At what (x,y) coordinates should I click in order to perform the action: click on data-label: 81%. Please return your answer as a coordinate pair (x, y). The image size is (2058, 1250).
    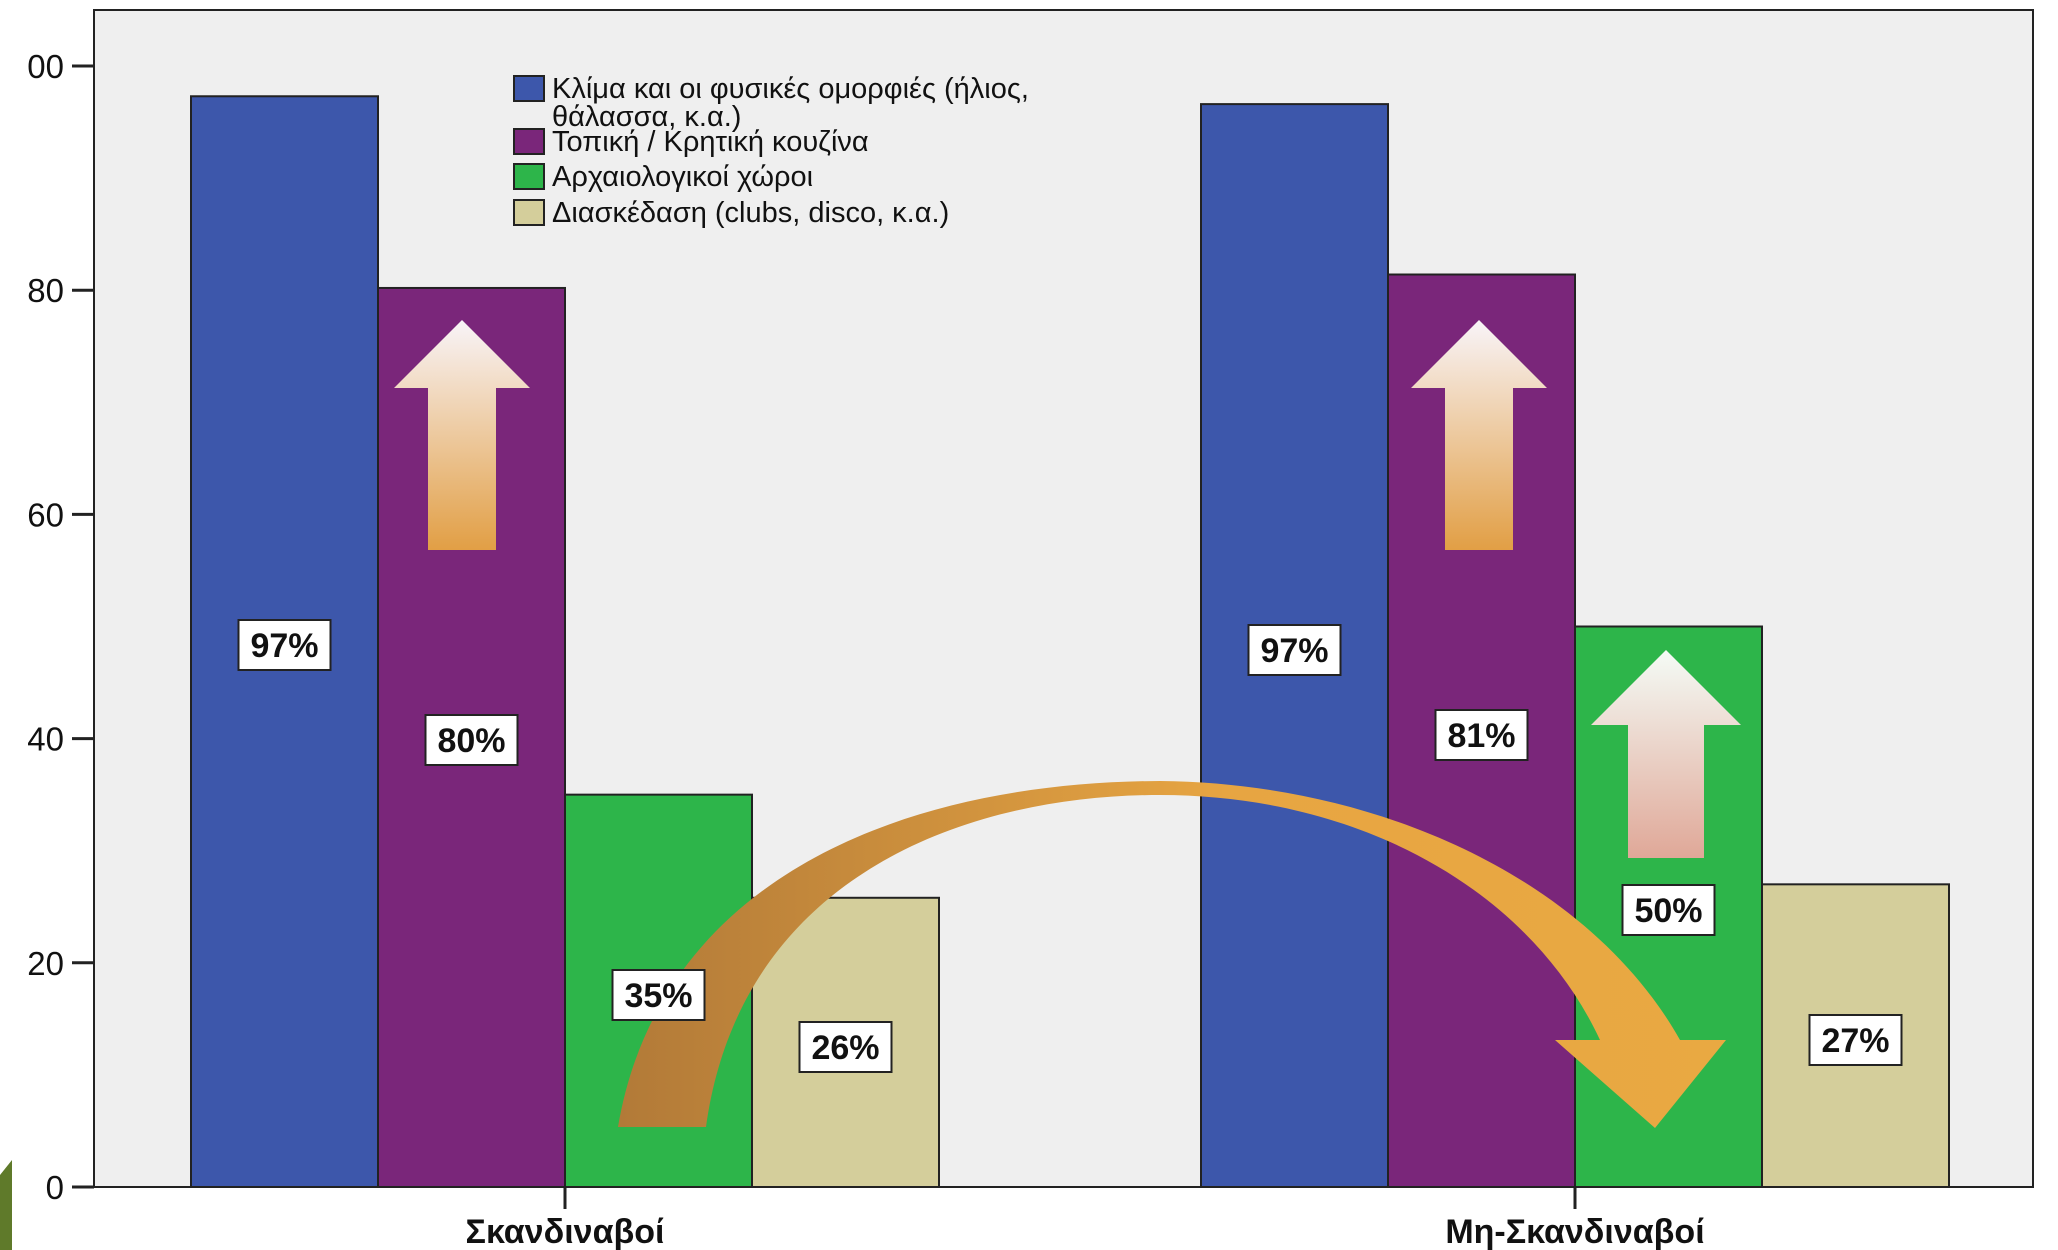
    Looking at the image, I should click on (1481, 736).